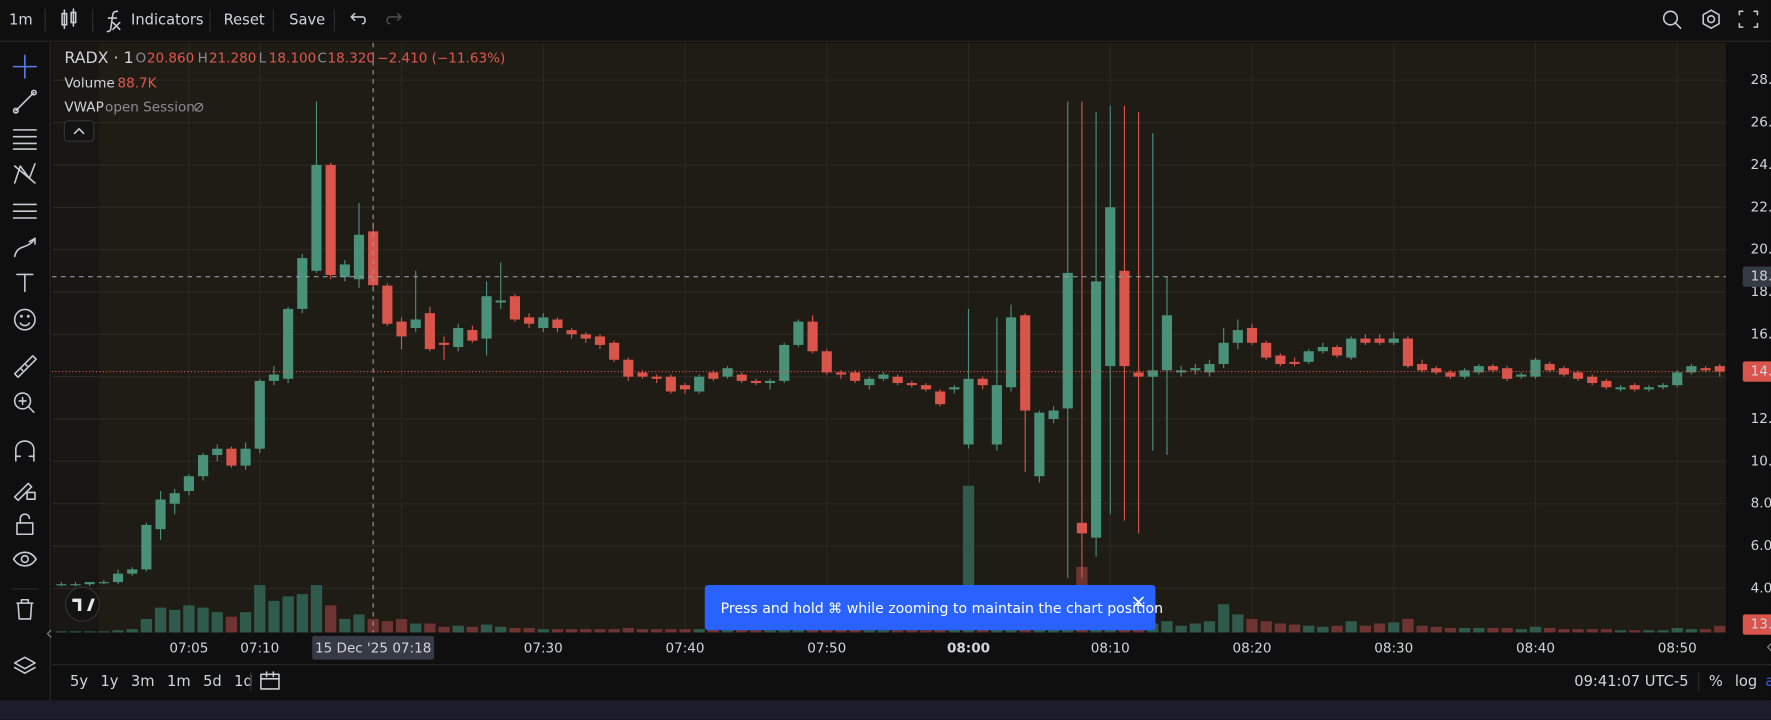 The width and height of the screenshot is (1771, 720). Describe the element at coordinates (24, 66) in the screenshot. I see `crosshair-tool` at that location.